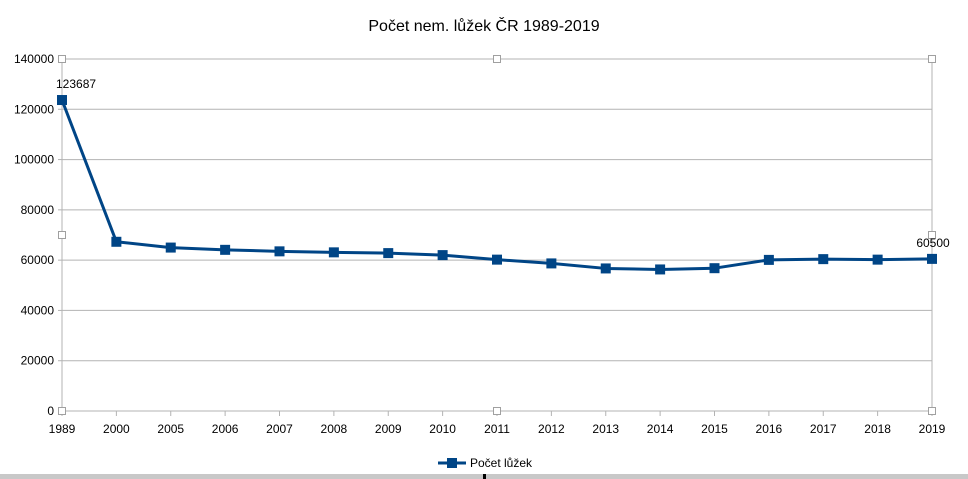 The height and width of the screenshot is (479, 968). What do you see at coordinates (501, 463) in the screenshot?
I see `legend-label: Počet lůžek` at bounding box center [501, 463].